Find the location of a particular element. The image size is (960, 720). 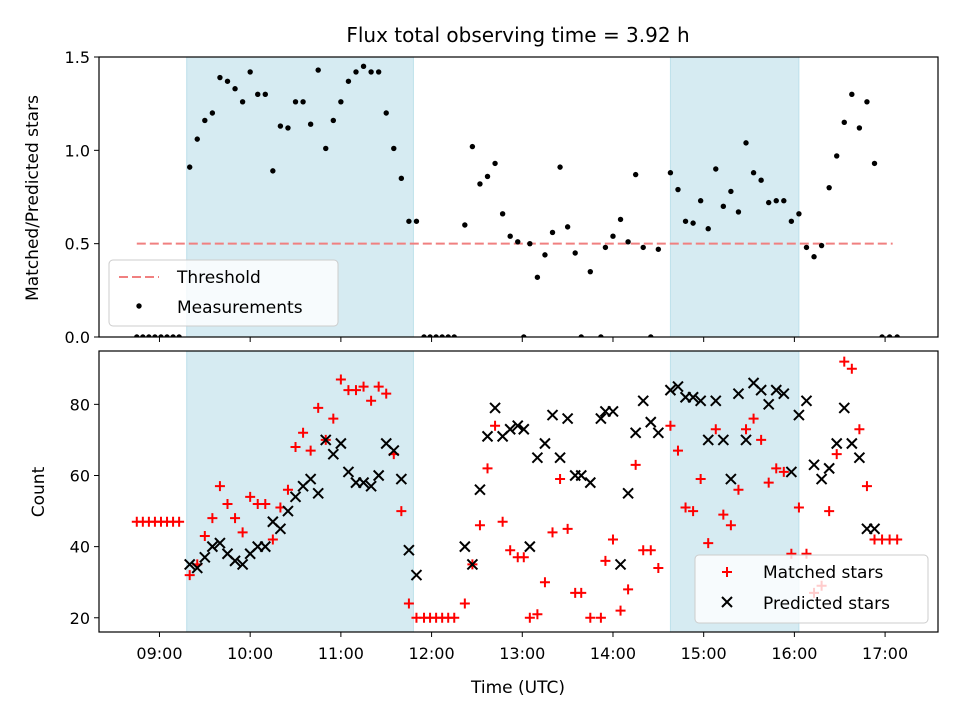

x-tick-label: 13:00 is located at coordinates (522, 653).